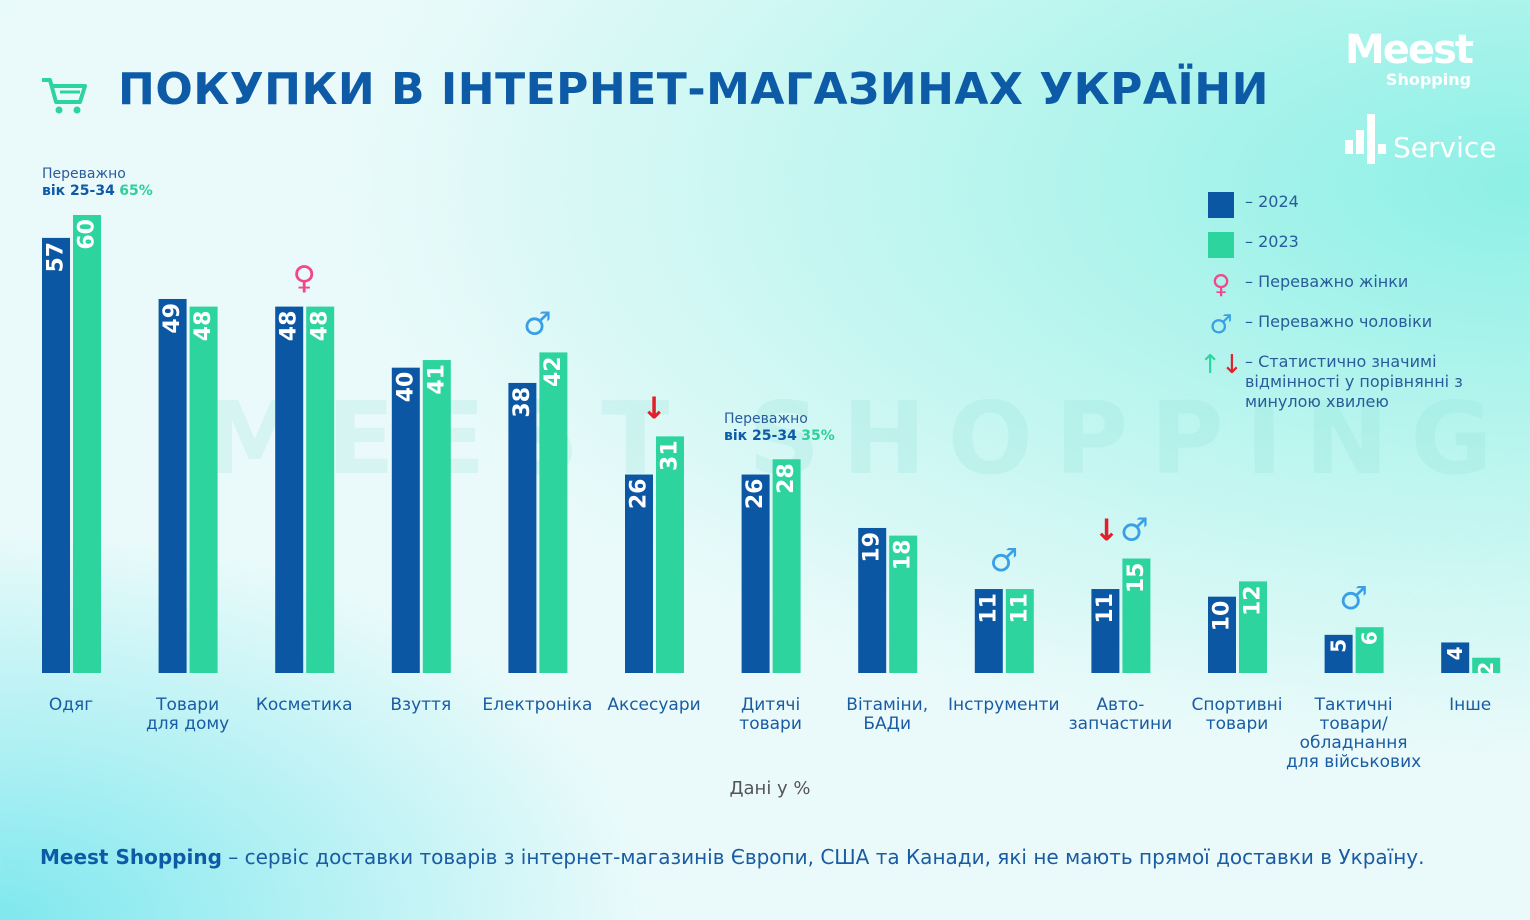 The image size is (1530, 920). What do you see at coordinates (71, 705) in the screenshot?
I see `category-label: Одяг` at bounding box center [71, 705].